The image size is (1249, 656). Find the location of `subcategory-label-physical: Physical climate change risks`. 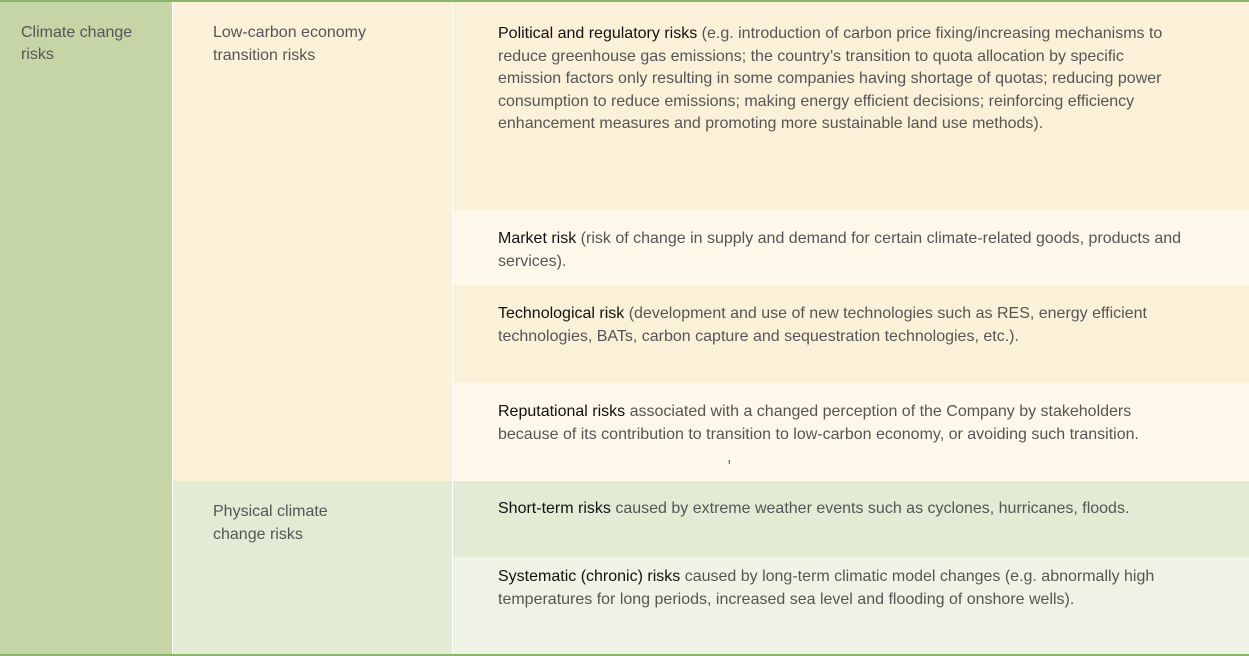

subcategory-label-physical: Physical climate change risks is located at coordinates (270, 523).